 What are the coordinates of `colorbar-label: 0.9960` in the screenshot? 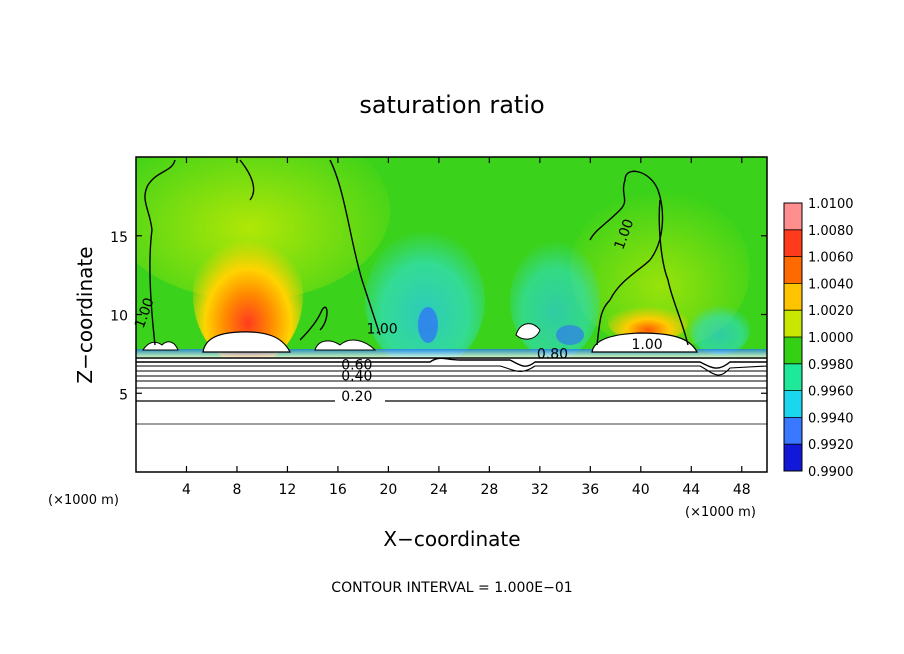 It's located at (831, 392).